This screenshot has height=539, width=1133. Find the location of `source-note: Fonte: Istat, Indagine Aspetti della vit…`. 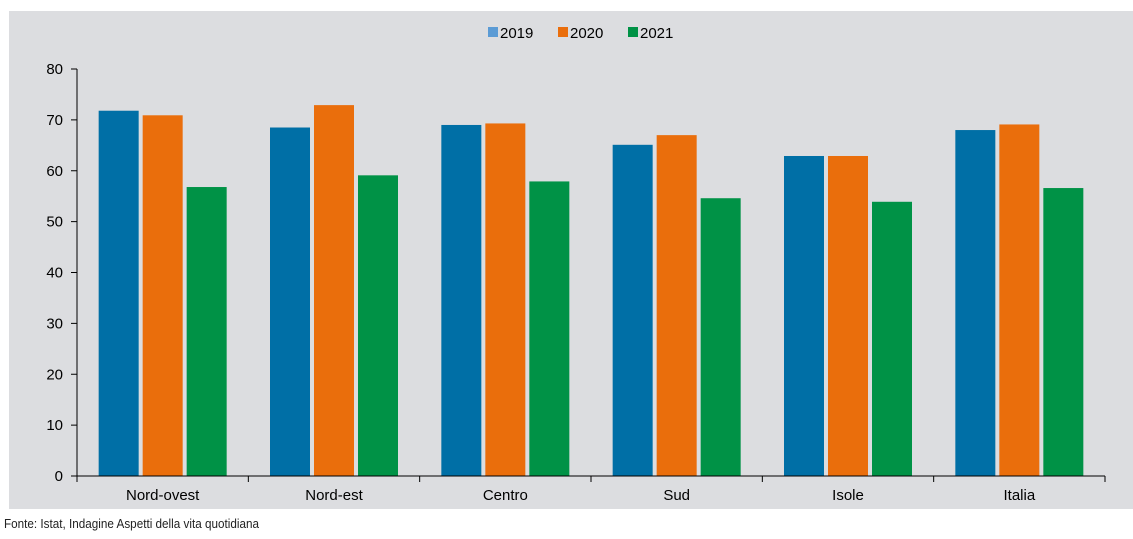

source-note: Fonte: Istat, Indagine Aspetti della vit… is located at coordinates (131, 523).